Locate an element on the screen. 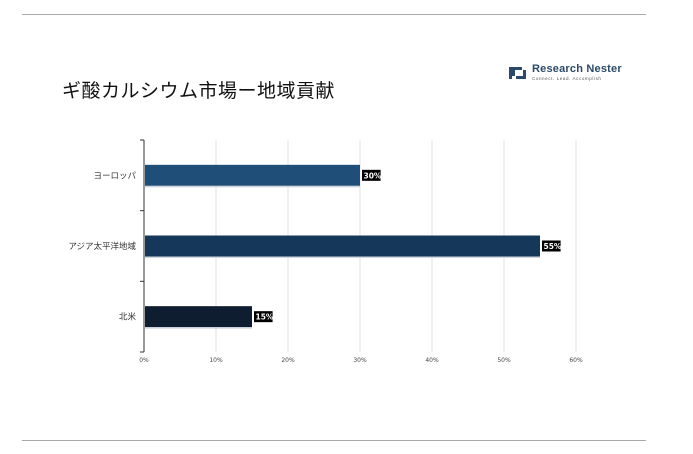 The height and width of the screenshot is (454, 693). x-tick-label: 20% is located at coordinates (288, 360).